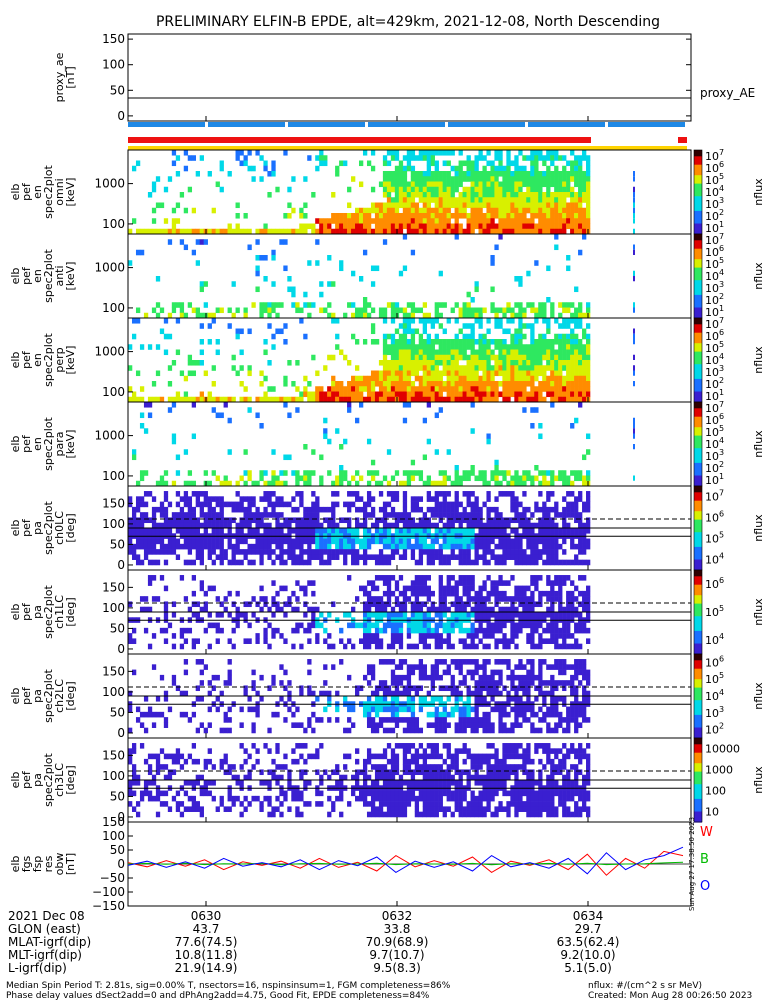  Describe the element at coordinates (121, 116) in the screenshot. I see `proxy-ae-ytick: 0` at that location.